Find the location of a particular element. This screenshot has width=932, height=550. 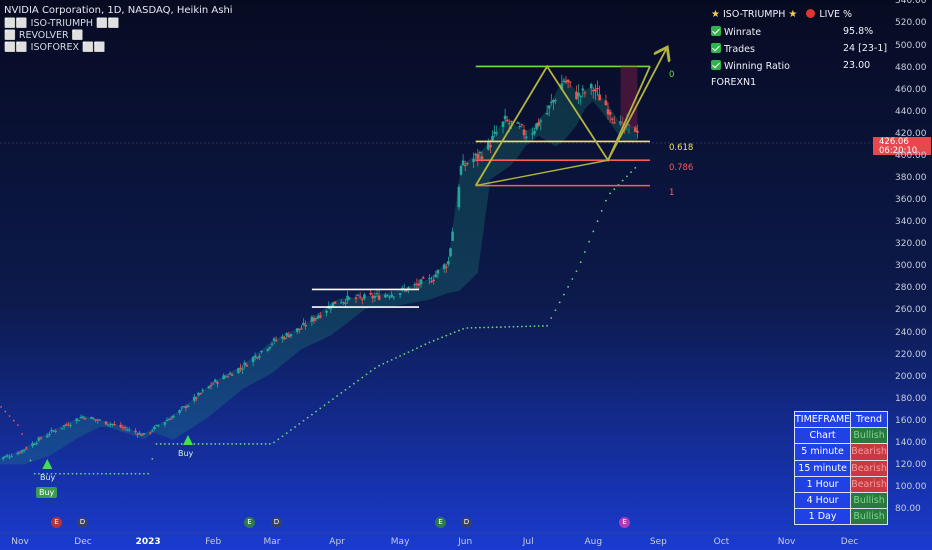

trend-tf: 4 Hour is located at coordinates (822, 500).